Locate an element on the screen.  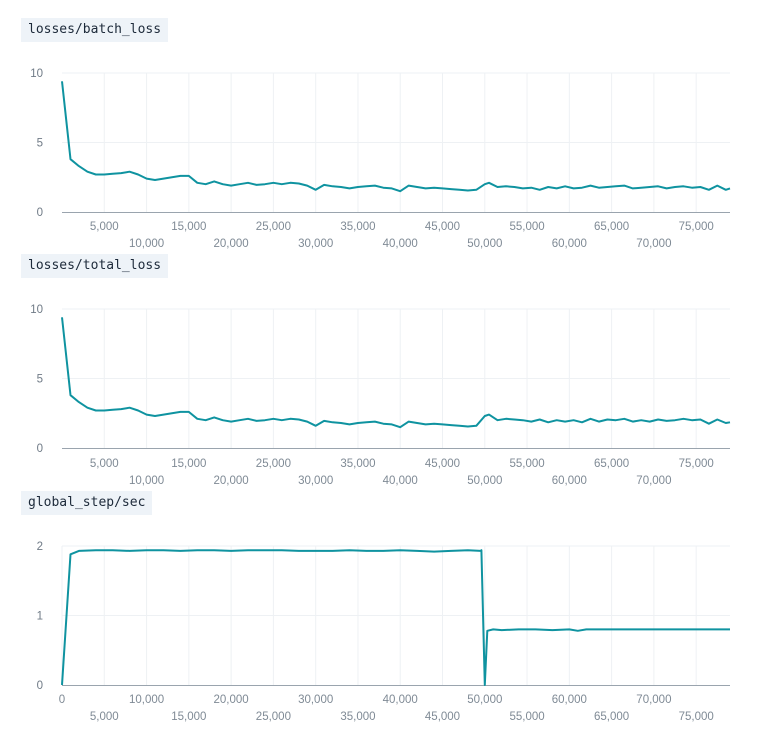
y-tick-label: 2 is located at coordinates (40, 547).